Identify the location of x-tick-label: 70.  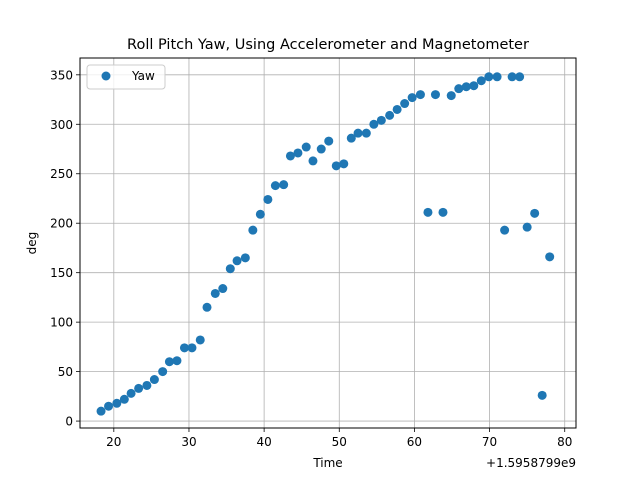
(489, 442).